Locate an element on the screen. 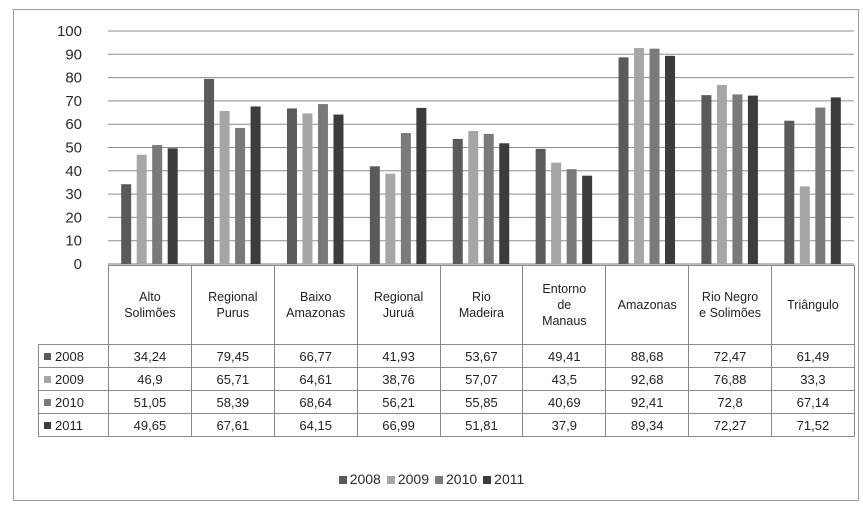  category-label: Regional Purus is located at coordinates (232, 305).